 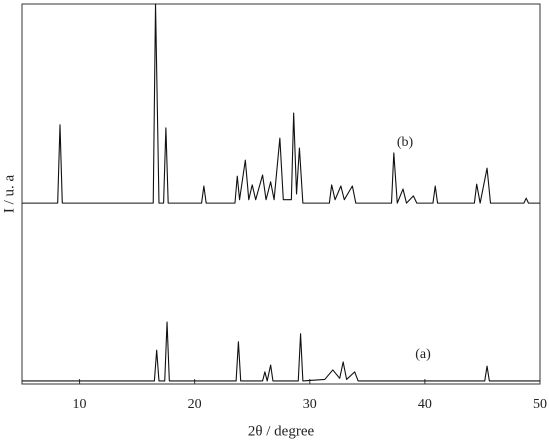 What do you see at coordinates (405, 142) in the screenshot?
I see `series-label: (b)` at bounding box center [405, 142].